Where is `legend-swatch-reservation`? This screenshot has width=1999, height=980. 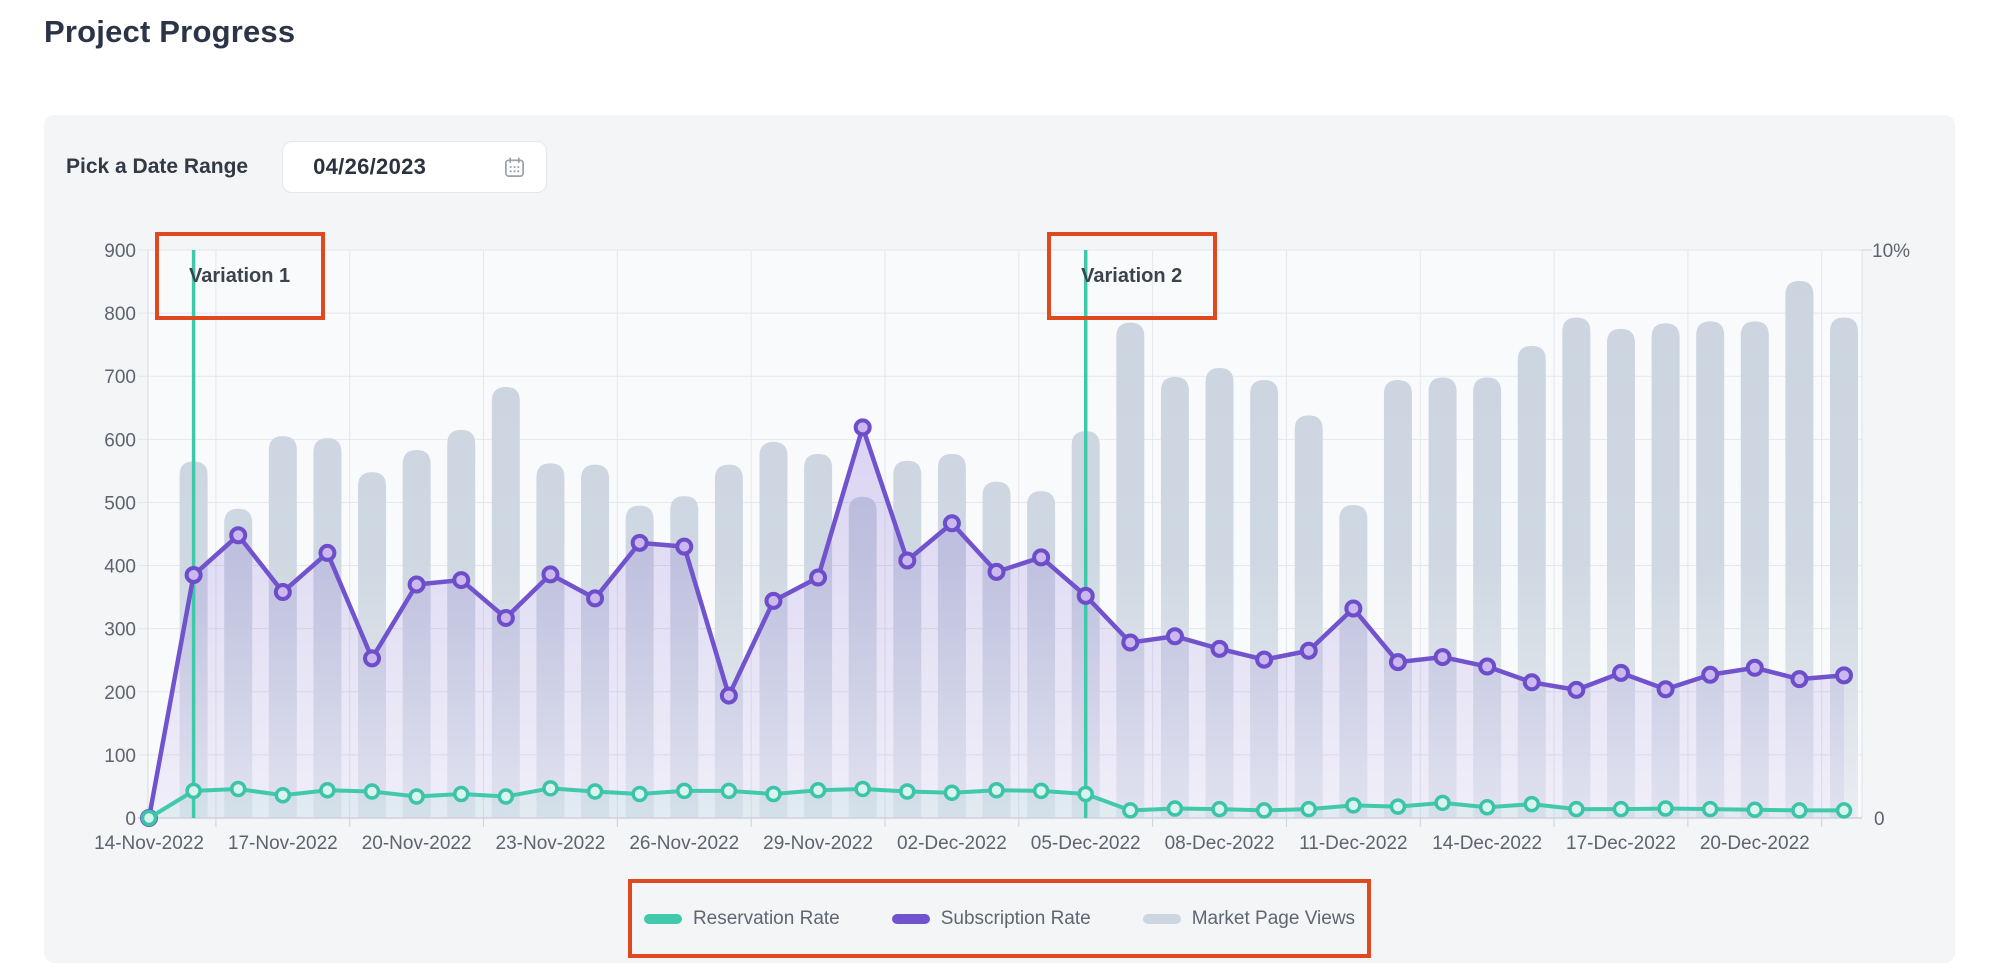 legend-swatch-reservation is located at coordinates (662, 918).